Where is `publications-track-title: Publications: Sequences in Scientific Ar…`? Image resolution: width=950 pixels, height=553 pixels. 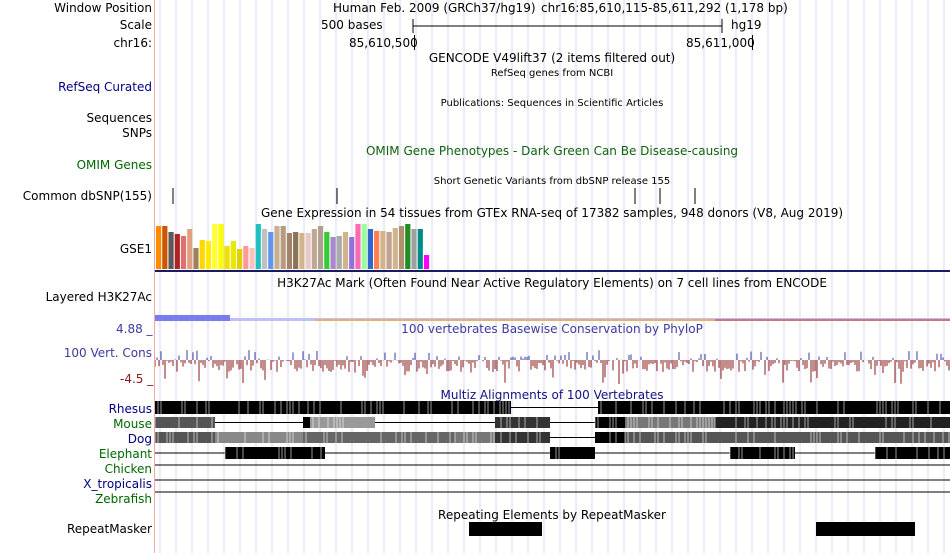
publications-track-title: Publications: Sequences in Scientific Ar… is located at coordinates (552, 103).